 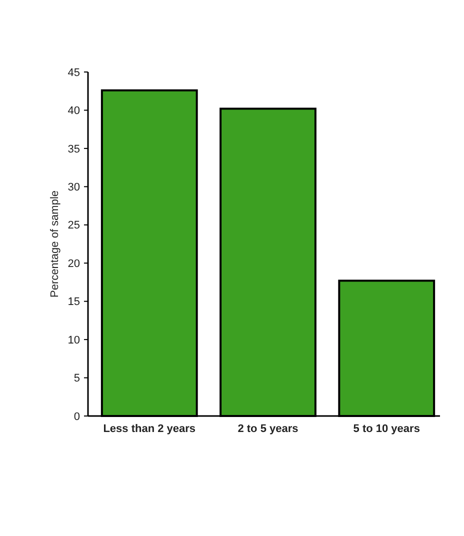 I want to click on y-tick-label: 20, so click(x=74, y=264).